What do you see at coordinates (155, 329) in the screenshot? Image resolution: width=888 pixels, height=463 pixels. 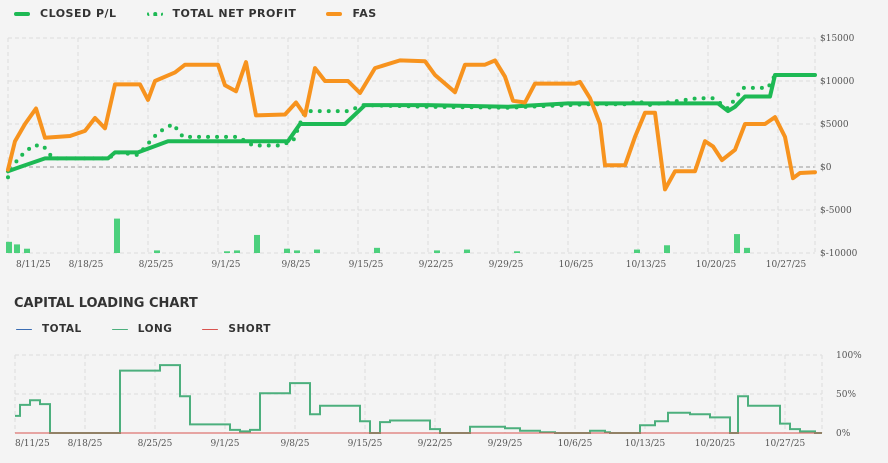 I see `legend-label: LONG` at bounding box center [155, 329].